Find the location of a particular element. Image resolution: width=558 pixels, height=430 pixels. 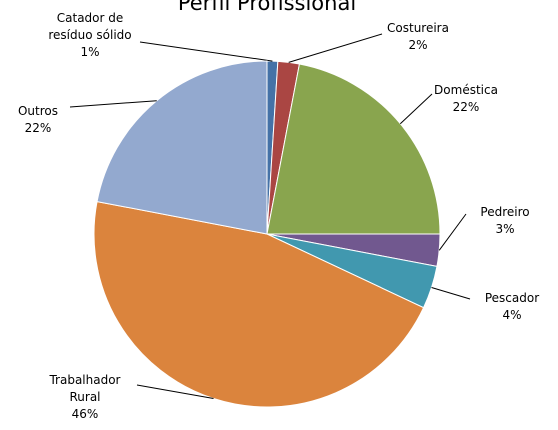

slice-label: Trabalhador Rural 46% is located at coordinates (85, 397).